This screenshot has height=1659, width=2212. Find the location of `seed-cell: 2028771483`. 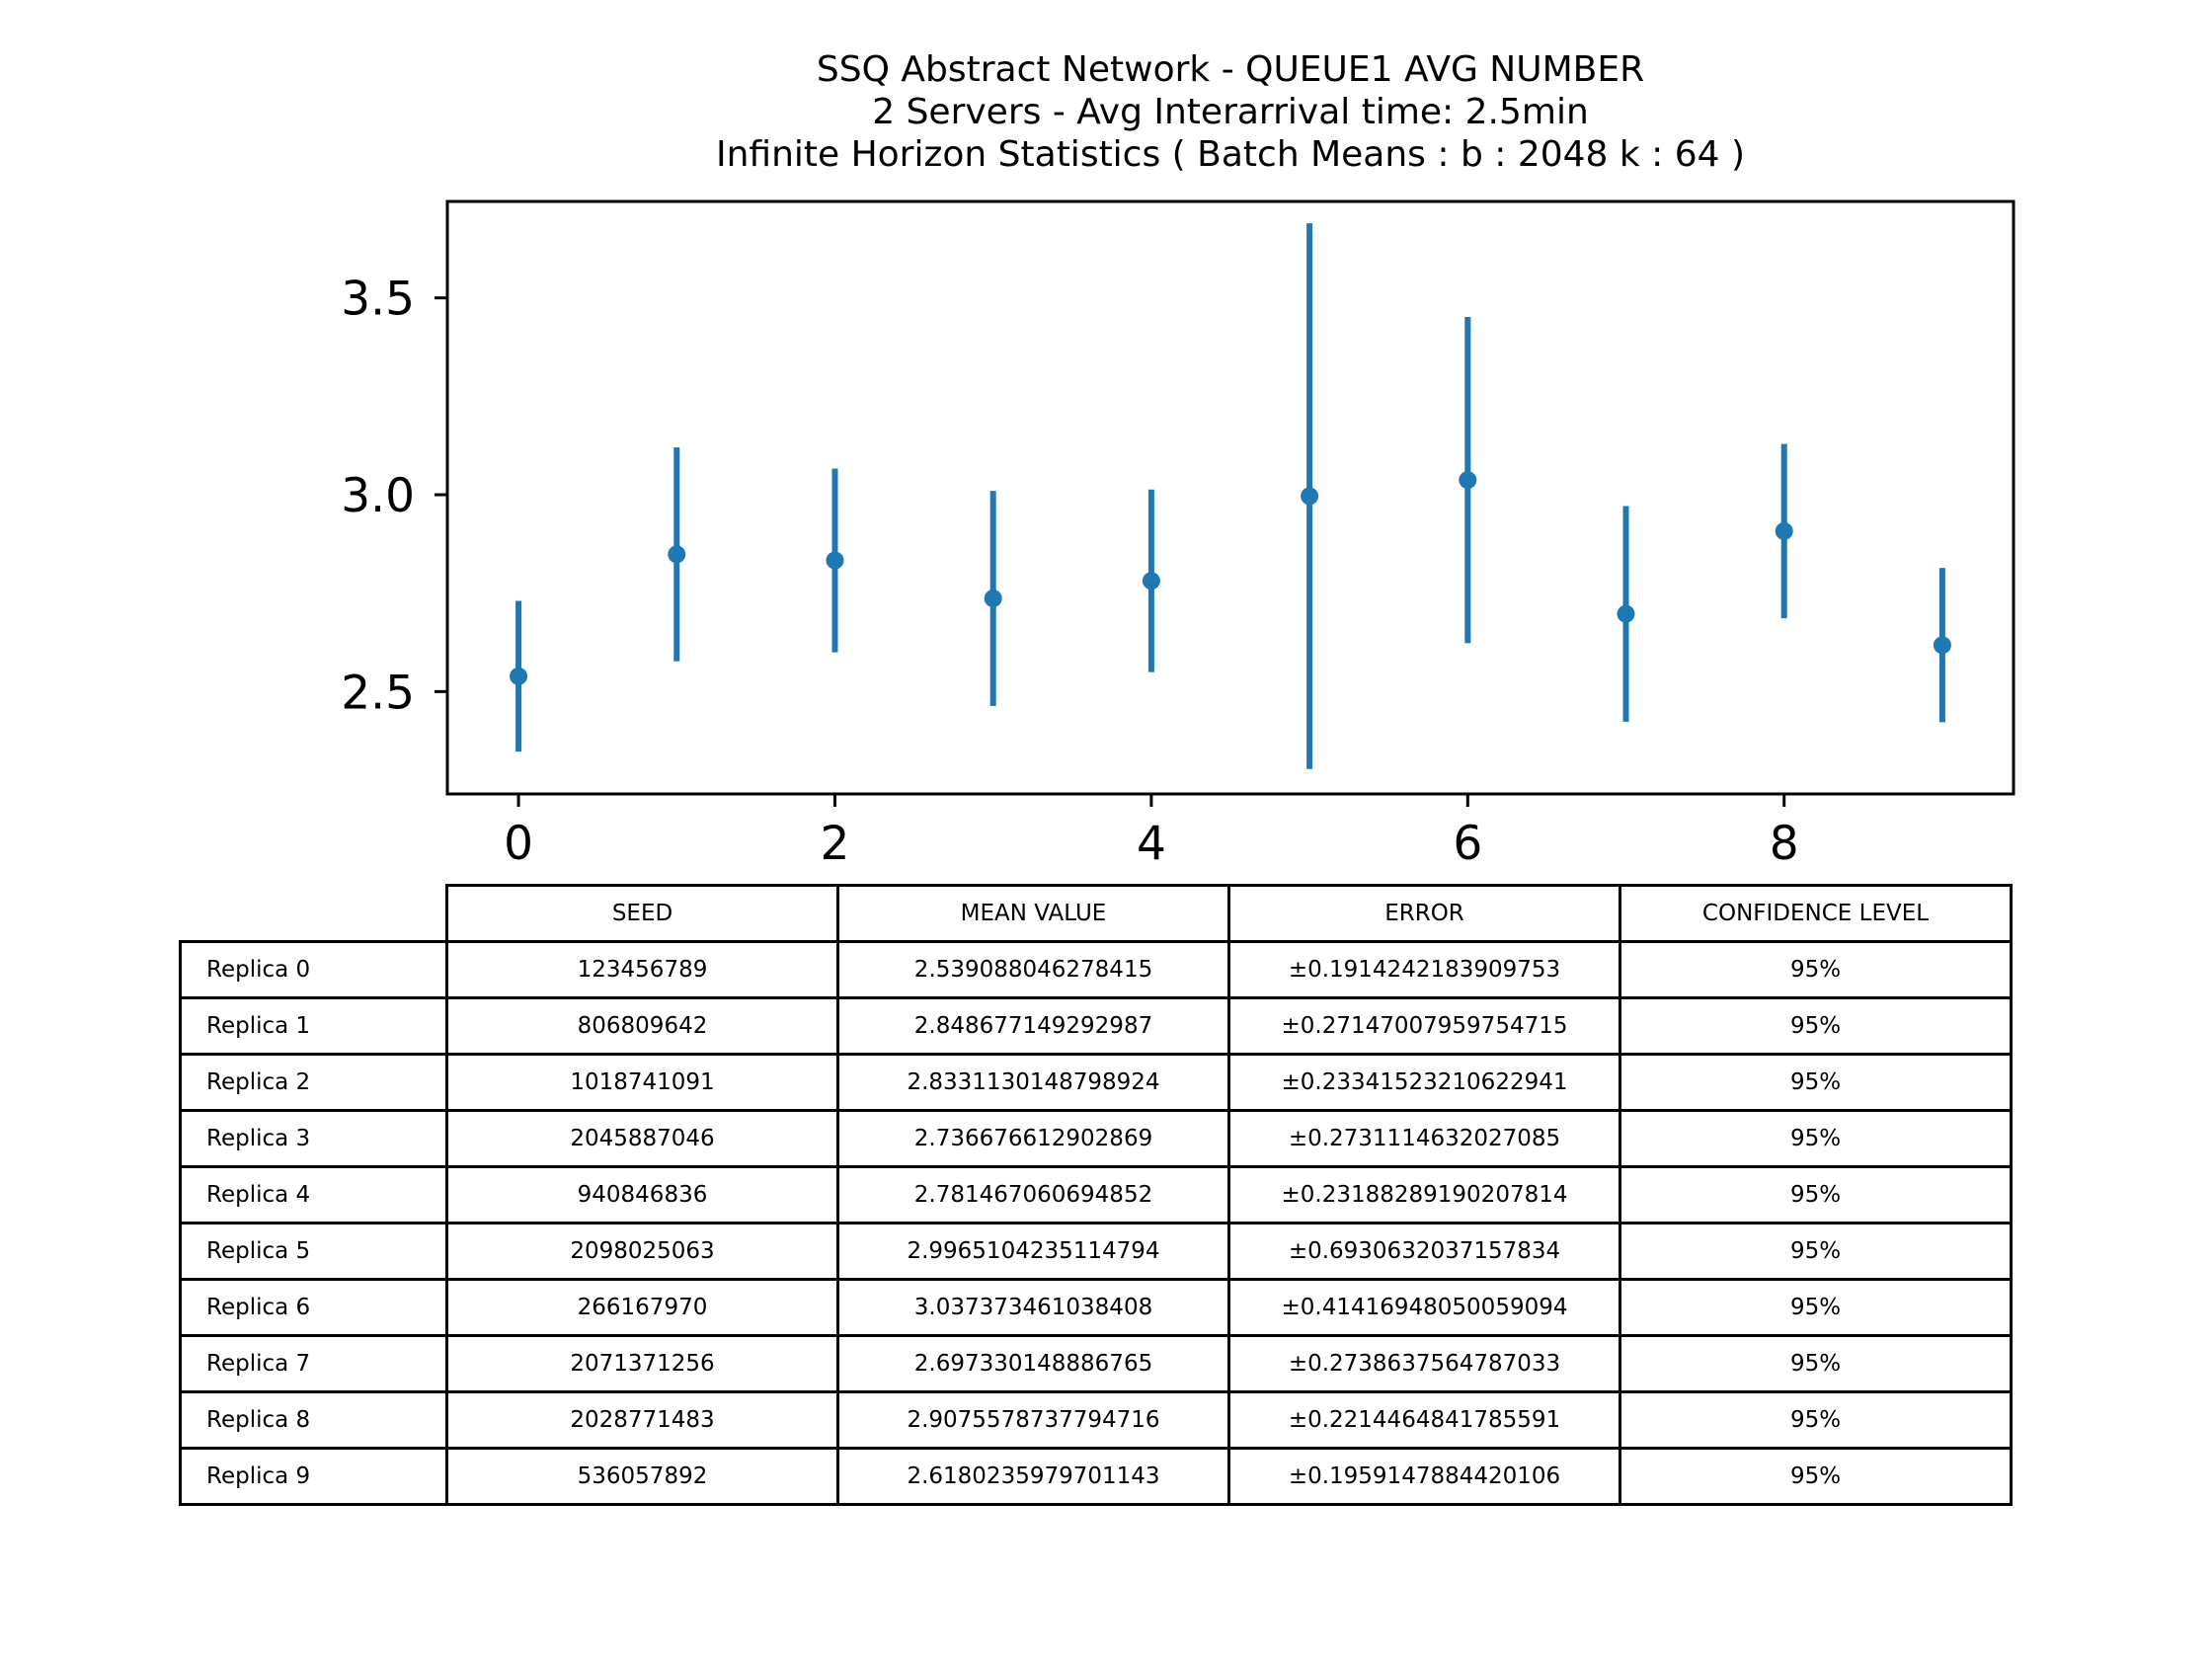

seed-cell: 2028771483 is located at coordinates (642, 1420).